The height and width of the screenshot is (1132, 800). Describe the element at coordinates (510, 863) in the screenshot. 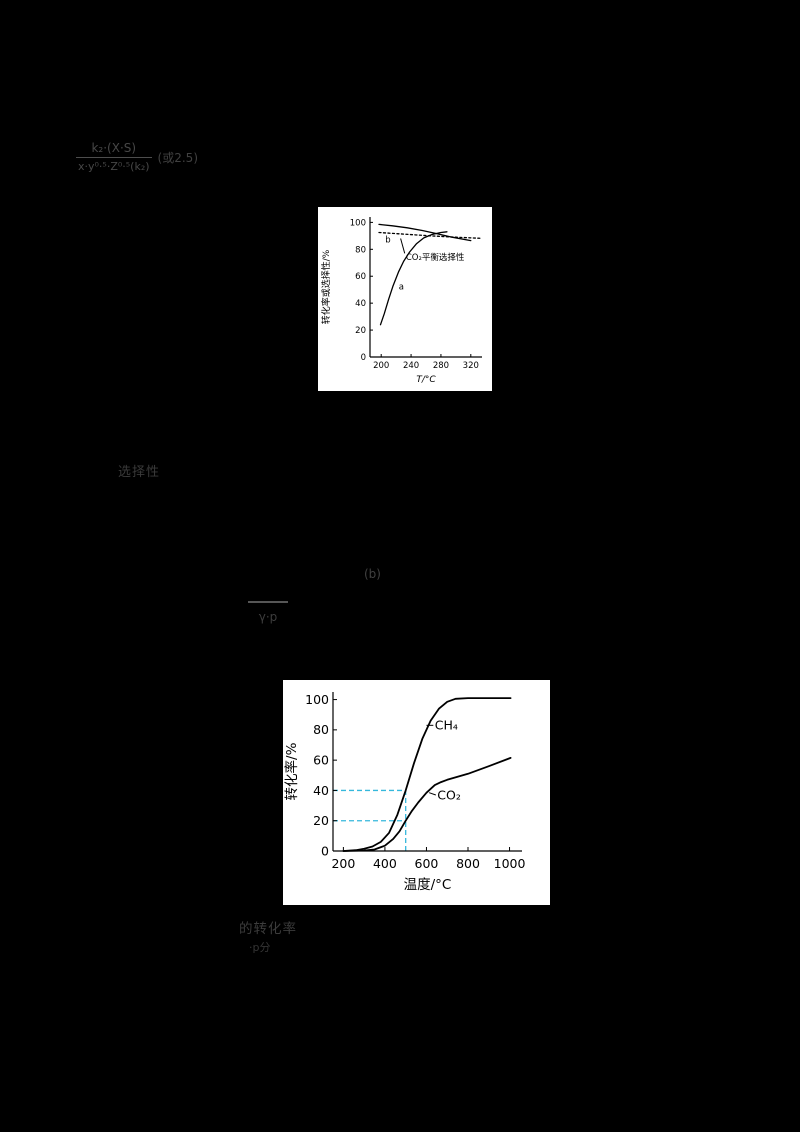

I see `svg-text: 1000` at that location.